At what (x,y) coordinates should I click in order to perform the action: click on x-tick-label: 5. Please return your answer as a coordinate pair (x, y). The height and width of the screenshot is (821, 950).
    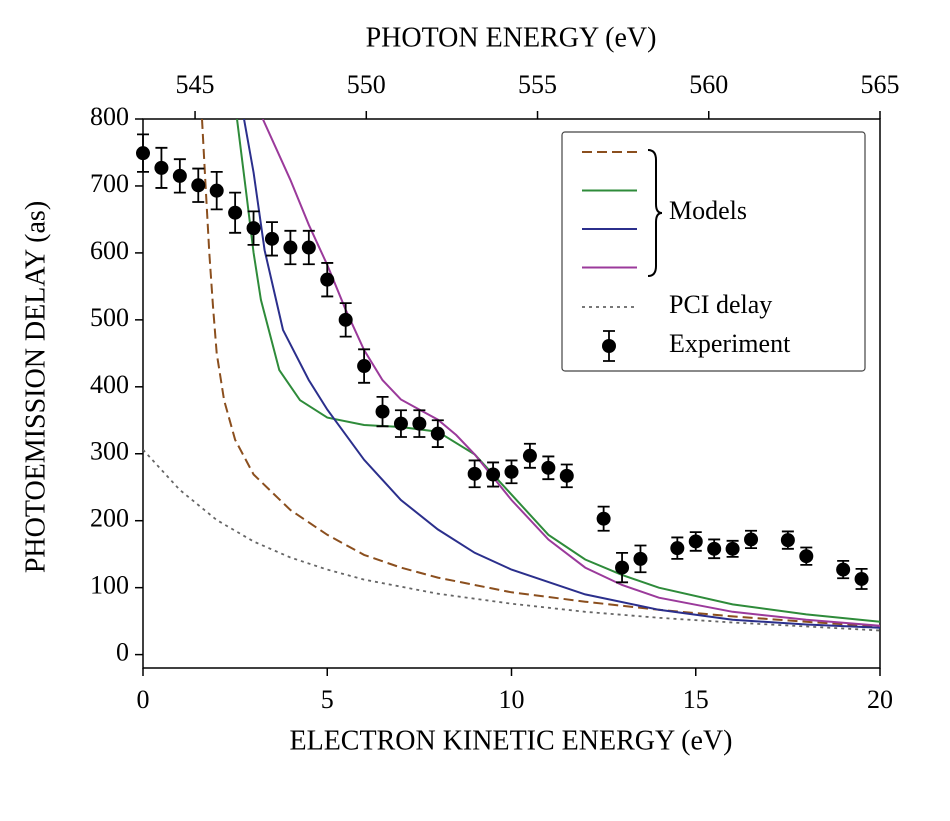
    Looking at the image, I should click on (327, 699).